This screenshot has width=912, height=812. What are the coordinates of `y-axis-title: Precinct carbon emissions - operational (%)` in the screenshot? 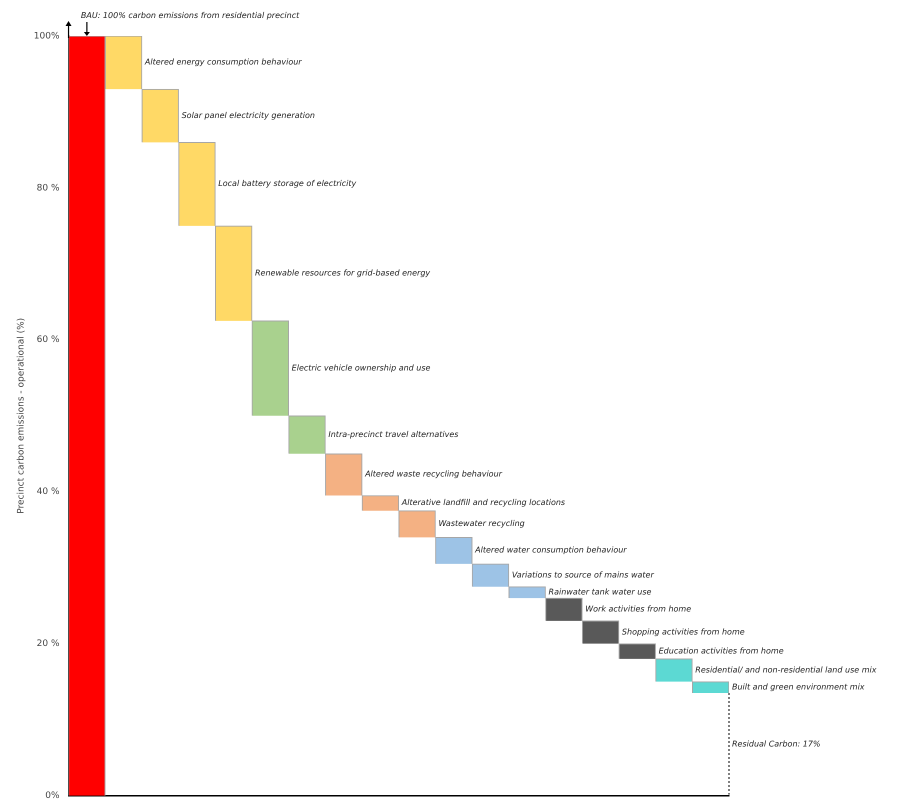 It's located at (21, 416).